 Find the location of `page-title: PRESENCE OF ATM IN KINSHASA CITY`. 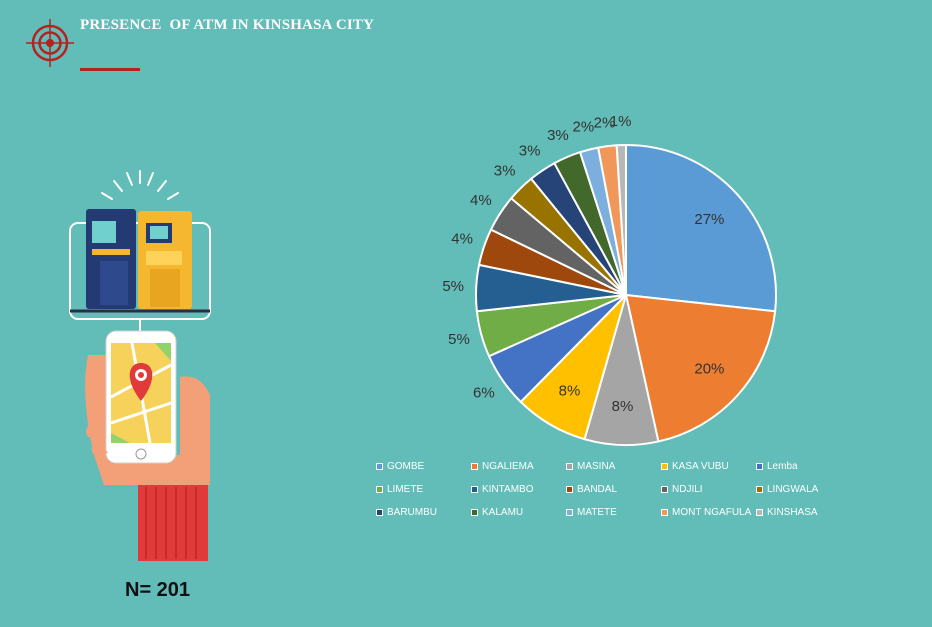

page-title: PRESENCE OF ATM IN KINSHASA CITY is located at coordinates (227, 25).